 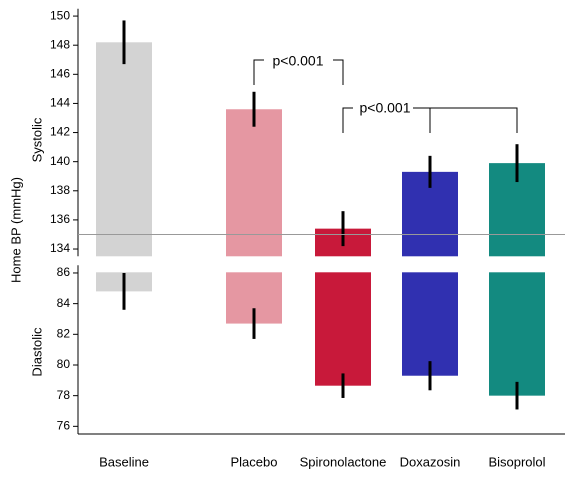 What do you see at coordinates (64, 272) in the screenshot?
I see `y-tick-label: 86` at bounding box center [64, 272].